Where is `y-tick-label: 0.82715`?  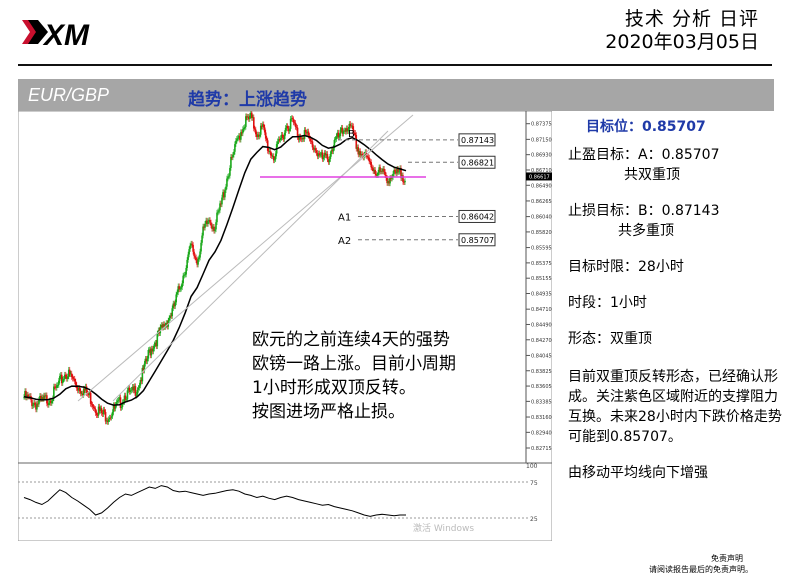
y-tick-label: 0.82715 is located at coordinates (541, 449).